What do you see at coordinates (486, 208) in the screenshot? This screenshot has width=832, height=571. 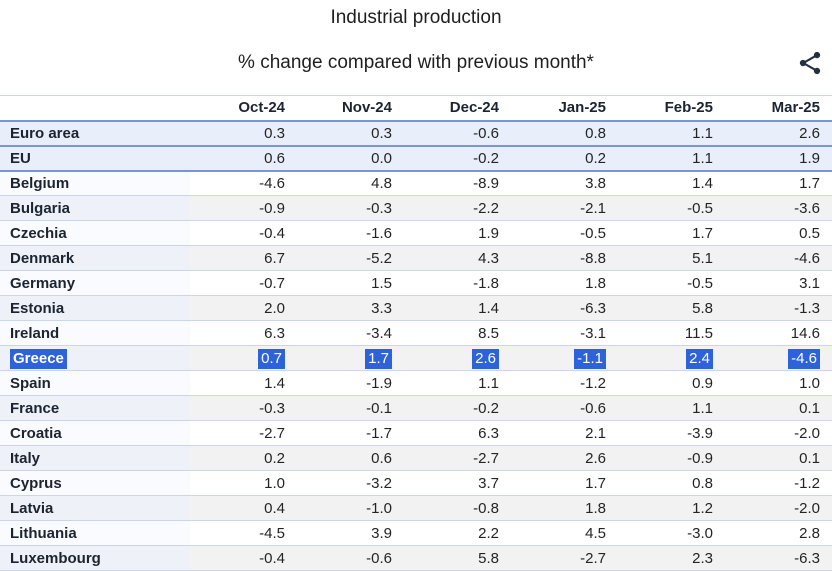 I see `value-text: -2.2` at bounding box center [486, 208].